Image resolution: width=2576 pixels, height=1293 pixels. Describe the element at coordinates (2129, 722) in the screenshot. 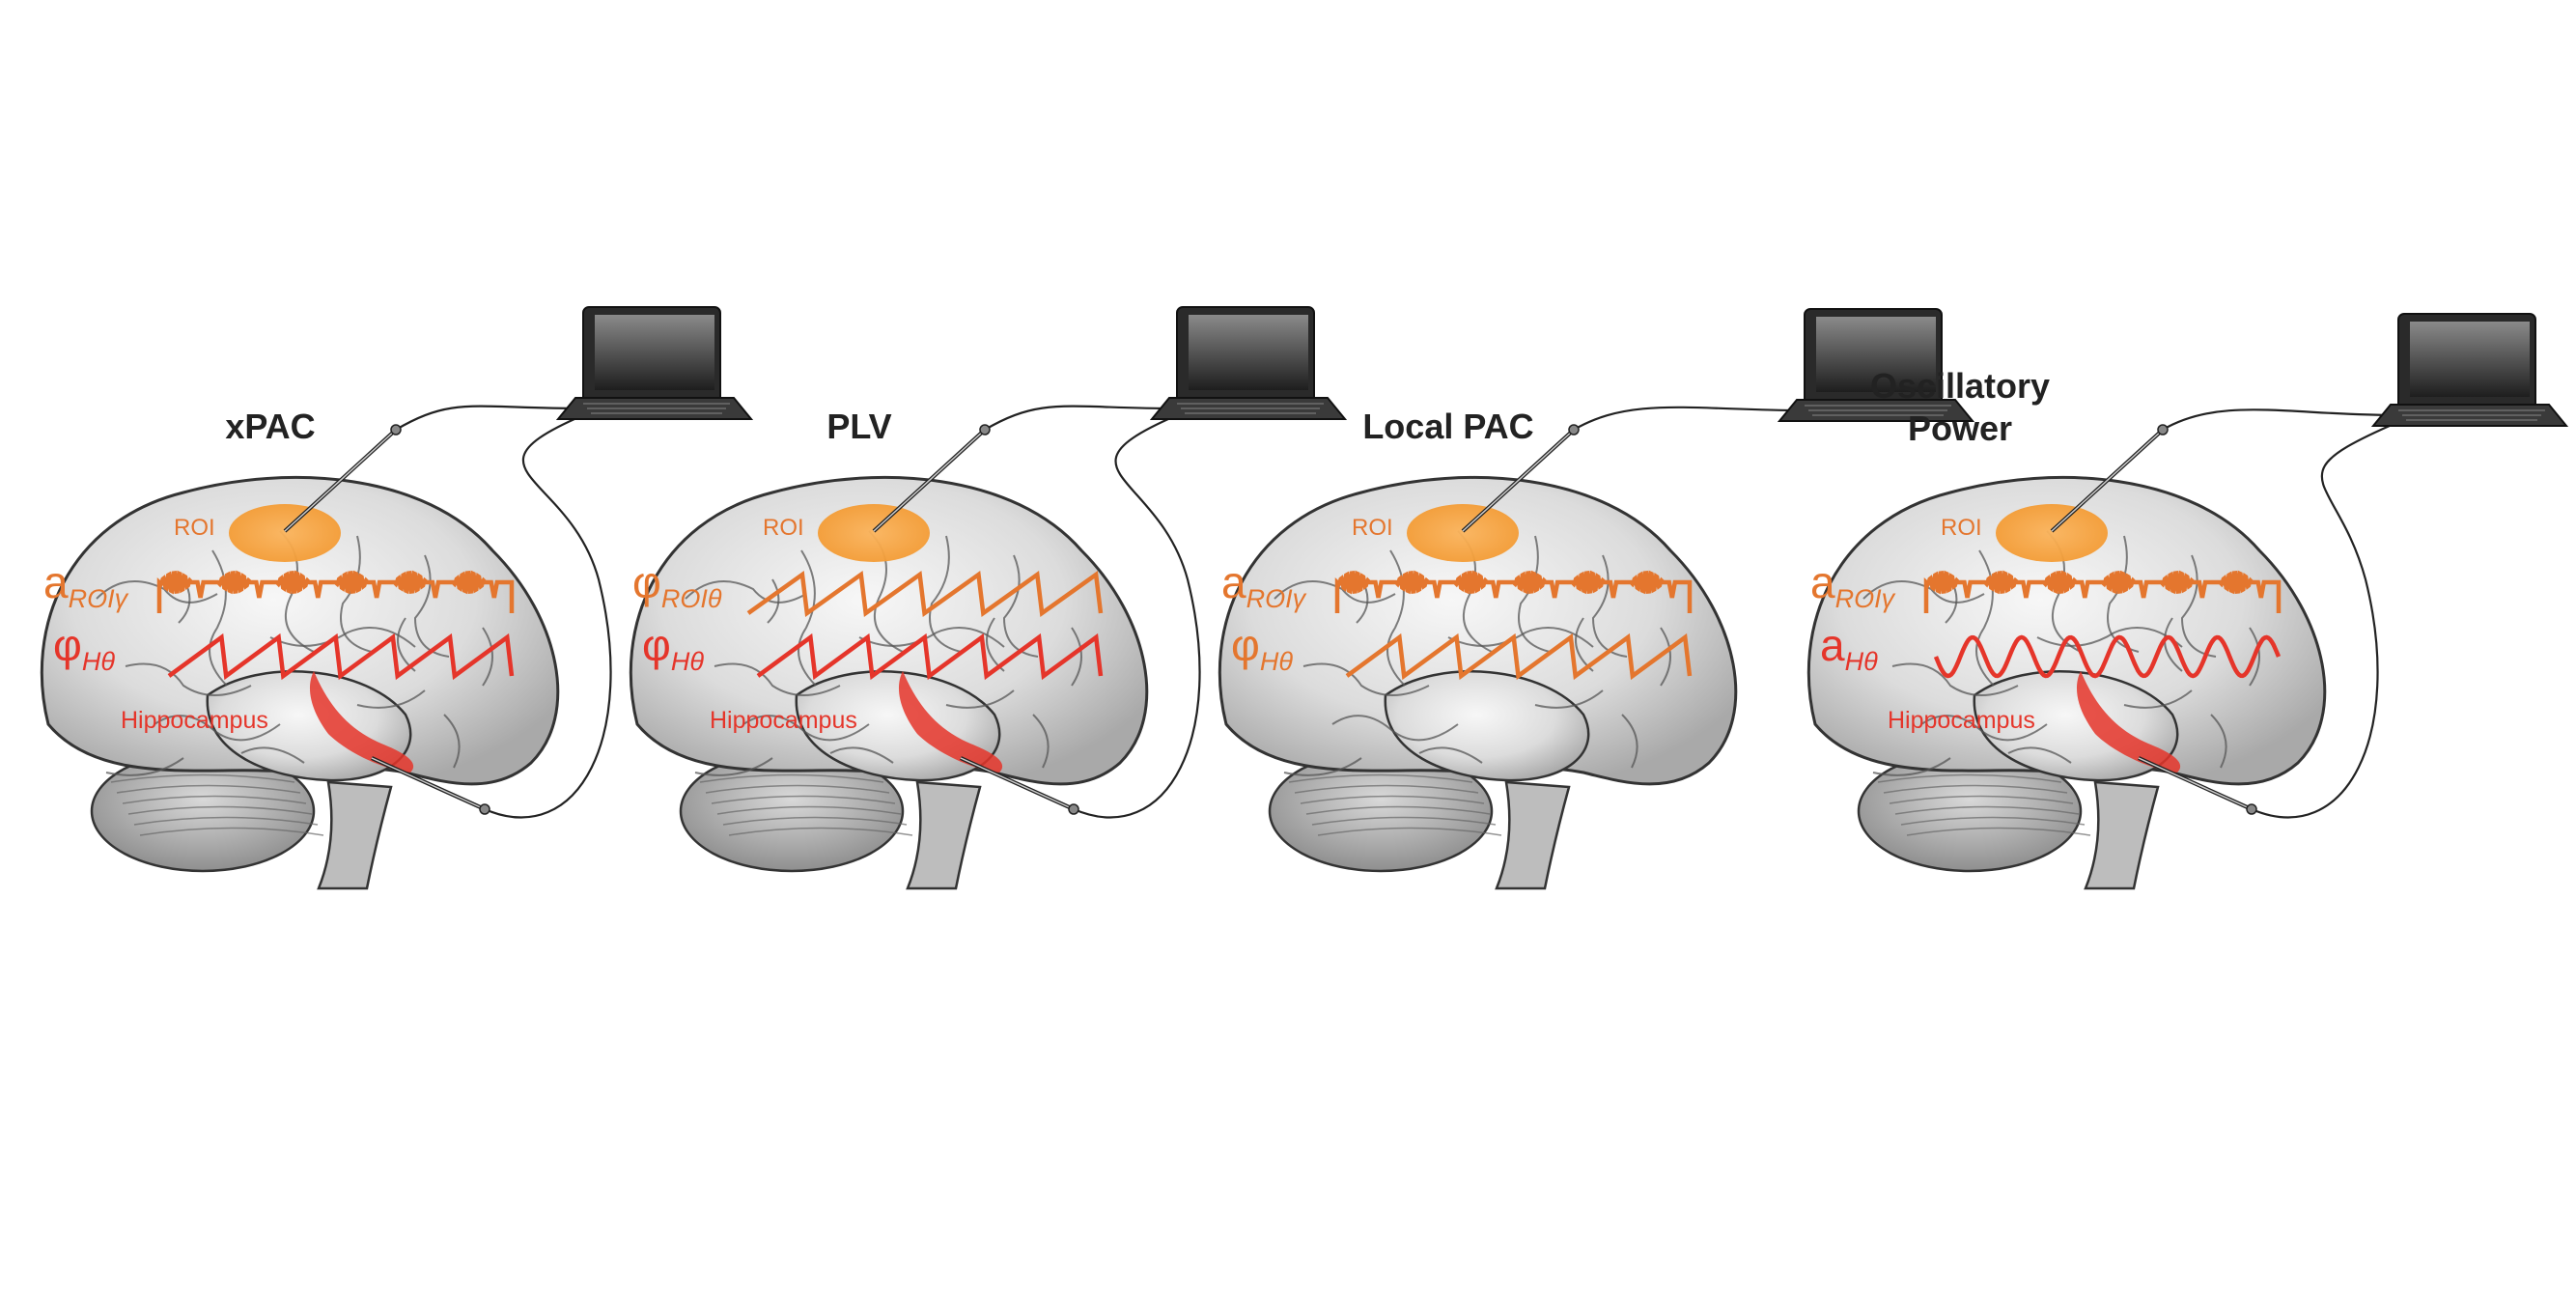

I see `hippocampus-region` at that location.